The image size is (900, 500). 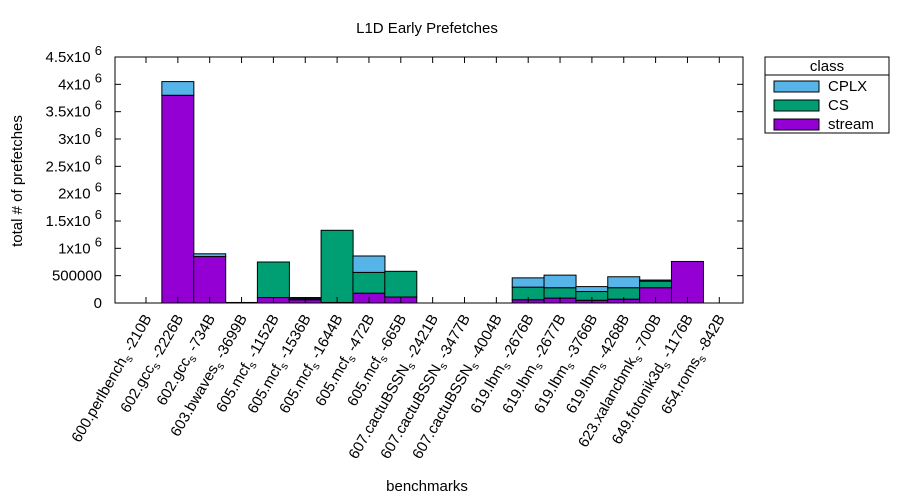 What do you see at coordinates (74, 163) in the screenshot?
I see `y-tick-label: 2.5x10 6` at bounding box center [74, 163].